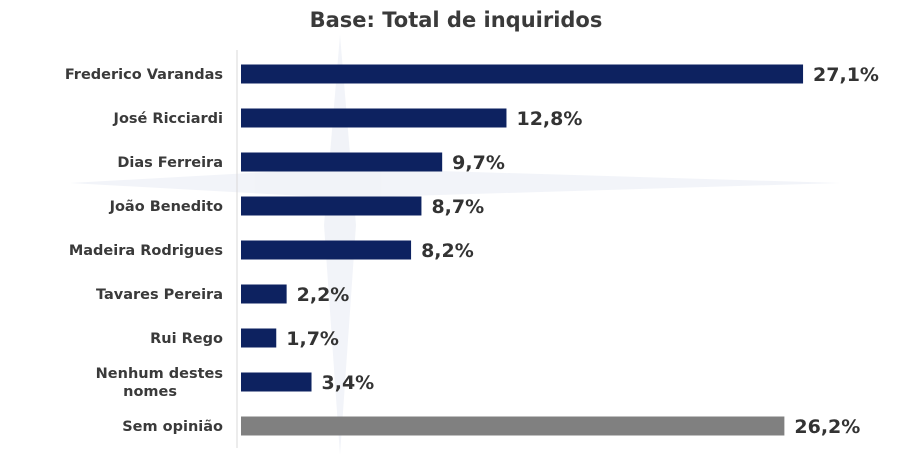  Describe the element at coordinates (170, 163) in the screenshot. I see `category-label-dias-ferreira: Dias Ferreira` at that location.